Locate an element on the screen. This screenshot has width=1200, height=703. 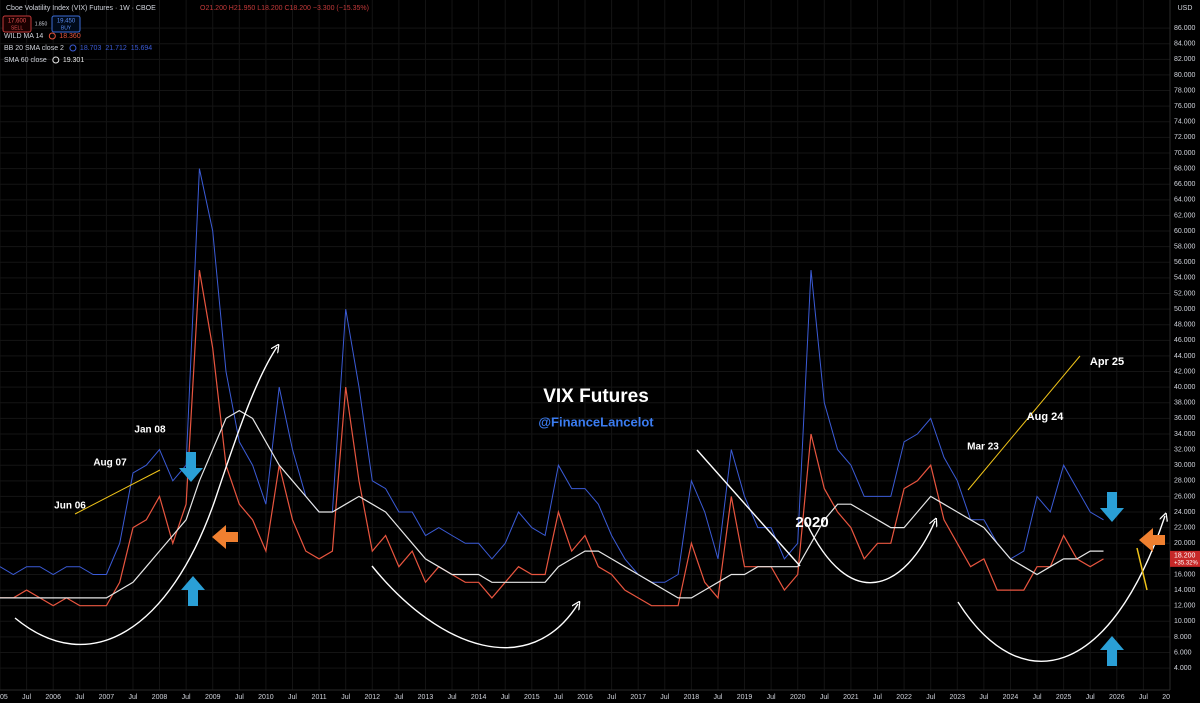
x-tick-label: 2016 is located at coordinates (585, 697).